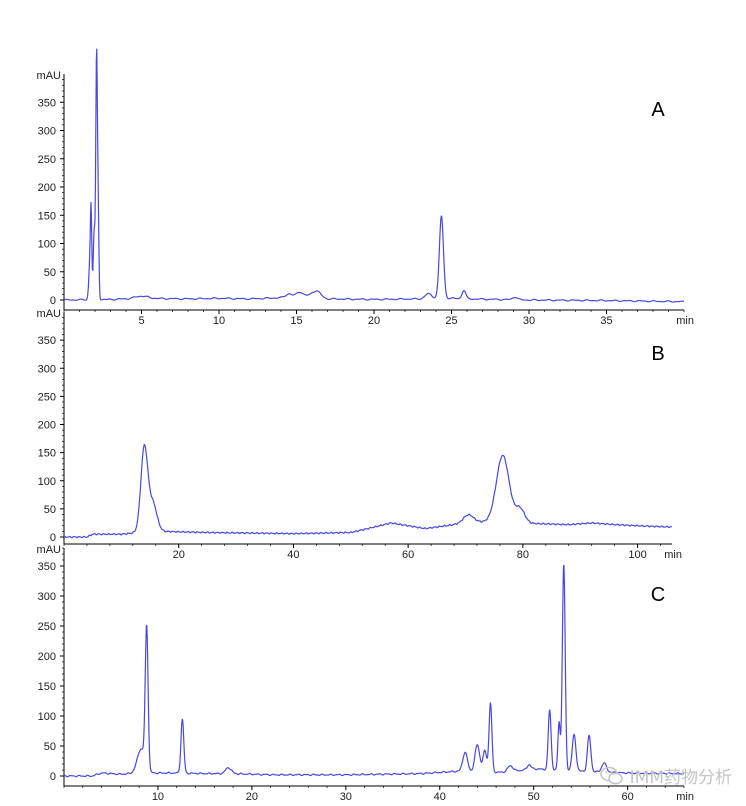  What do you see at coordinates (680, 778) in the screenshot?
I see `watermark-text: IMM药物分析` at bounding box center [680, 778].